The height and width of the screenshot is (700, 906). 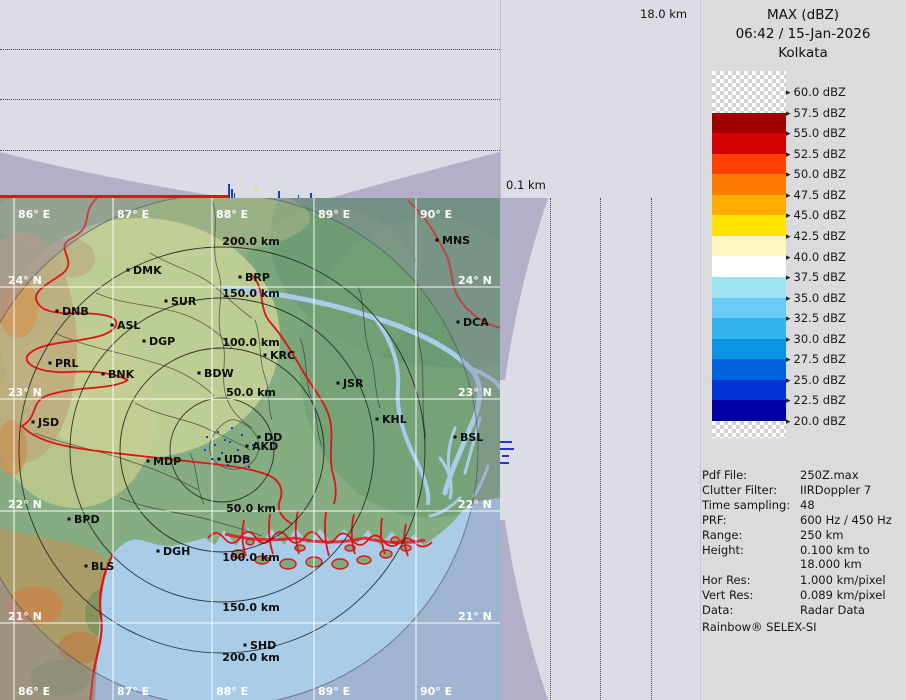 I want to click on radar-site-name: Kolkata, so click(x=803, y=53).